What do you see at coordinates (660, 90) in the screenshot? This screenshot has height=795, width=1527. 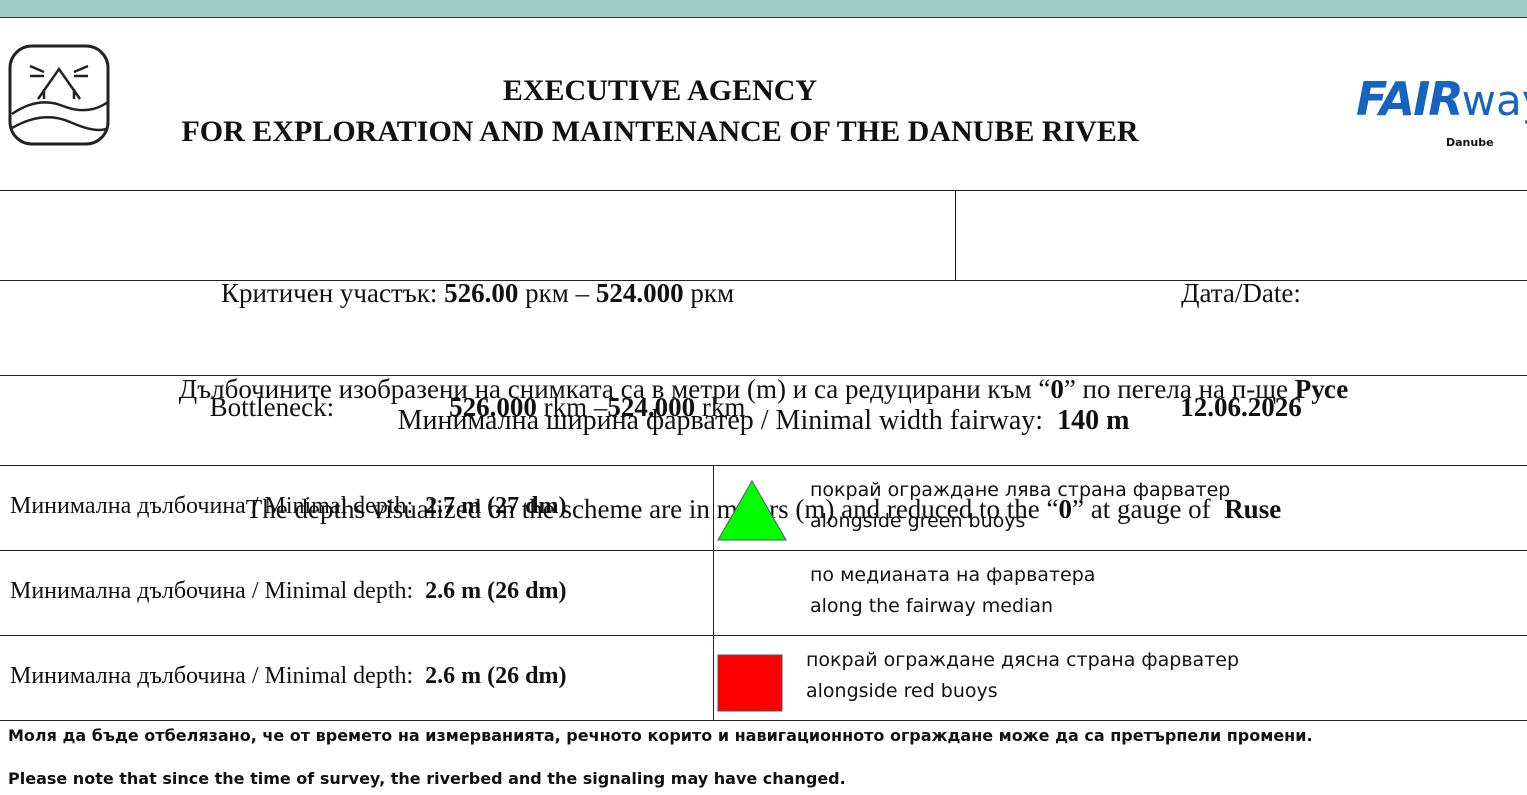 I see `title-line: EXECUTIVE AGENCY` at bounding box center [660, 90].